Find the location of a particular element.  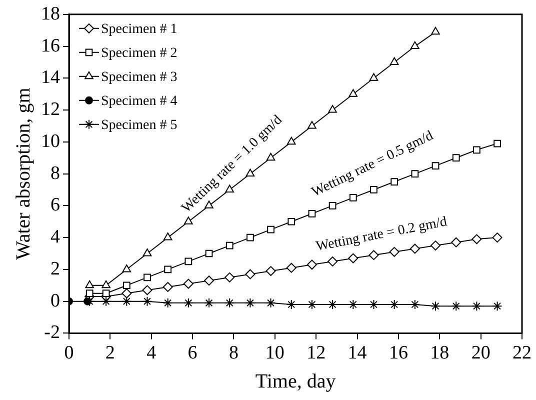

y-tick-label: 10 is located at coordinates (50, 141).